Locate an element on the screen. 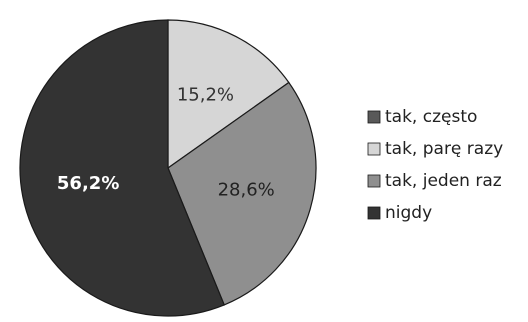 The image size is (528, 322). legend-label-0: tak, często is located at coordinates (431, 117).